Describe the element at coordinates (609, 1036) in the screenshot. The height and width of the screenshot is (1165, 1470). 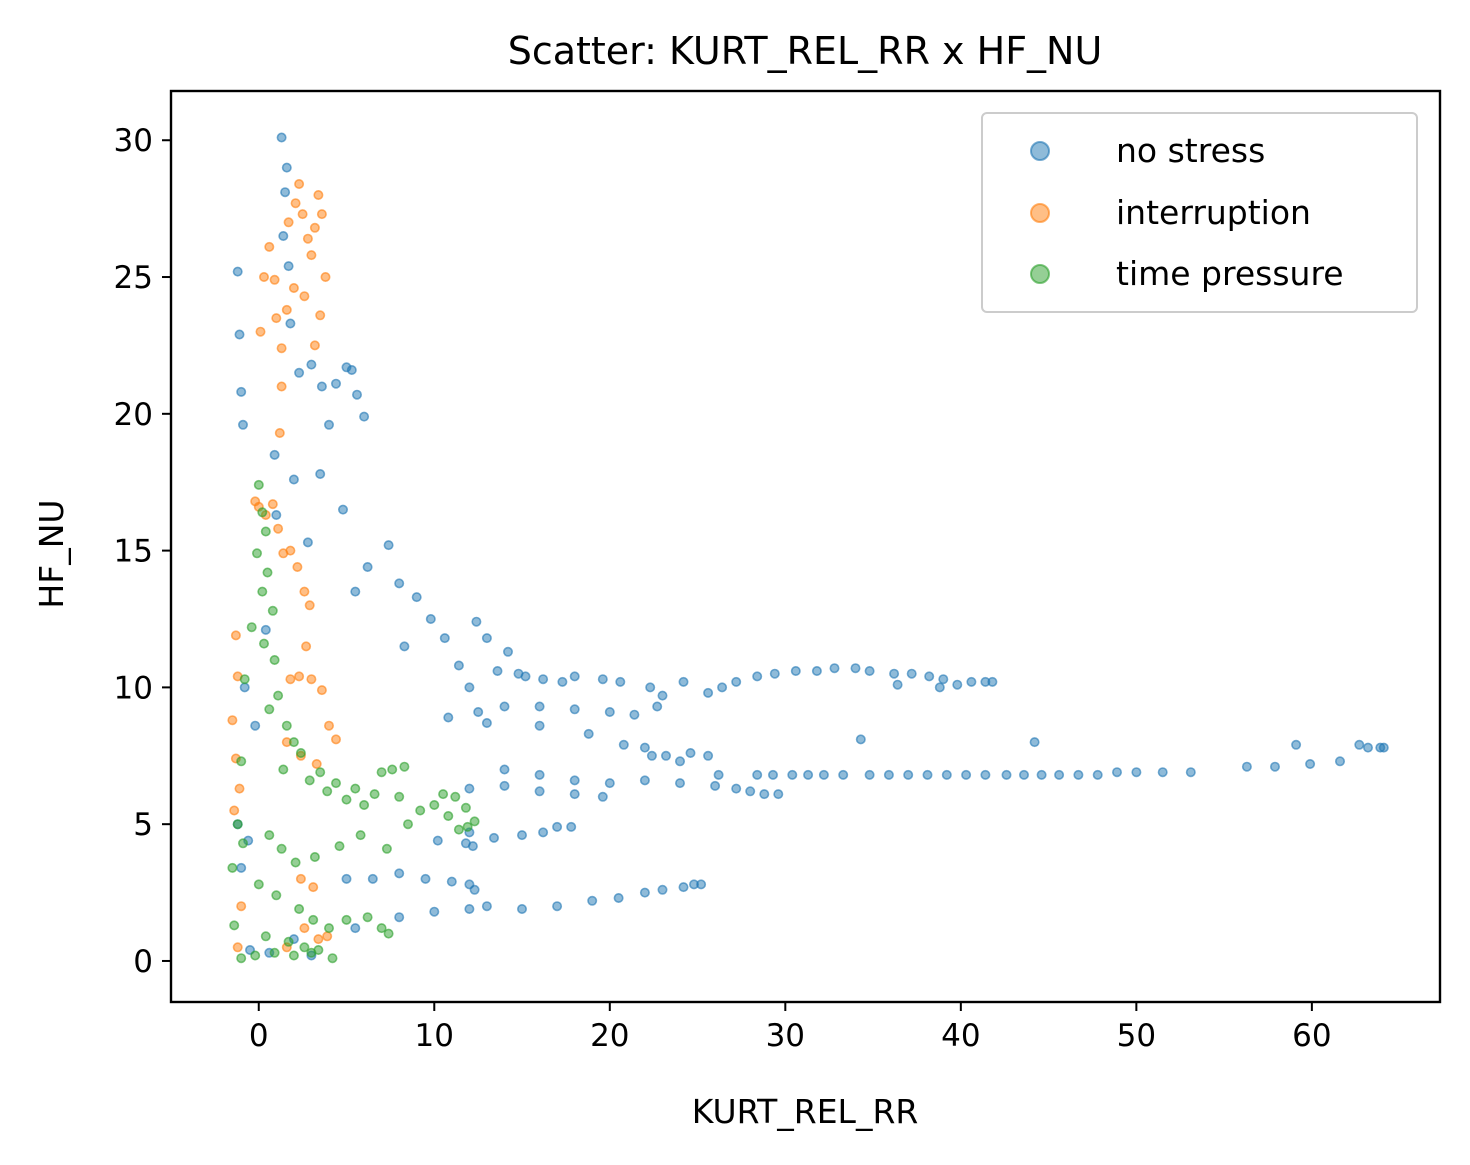
I see `x-tick-label: 20` at that location.